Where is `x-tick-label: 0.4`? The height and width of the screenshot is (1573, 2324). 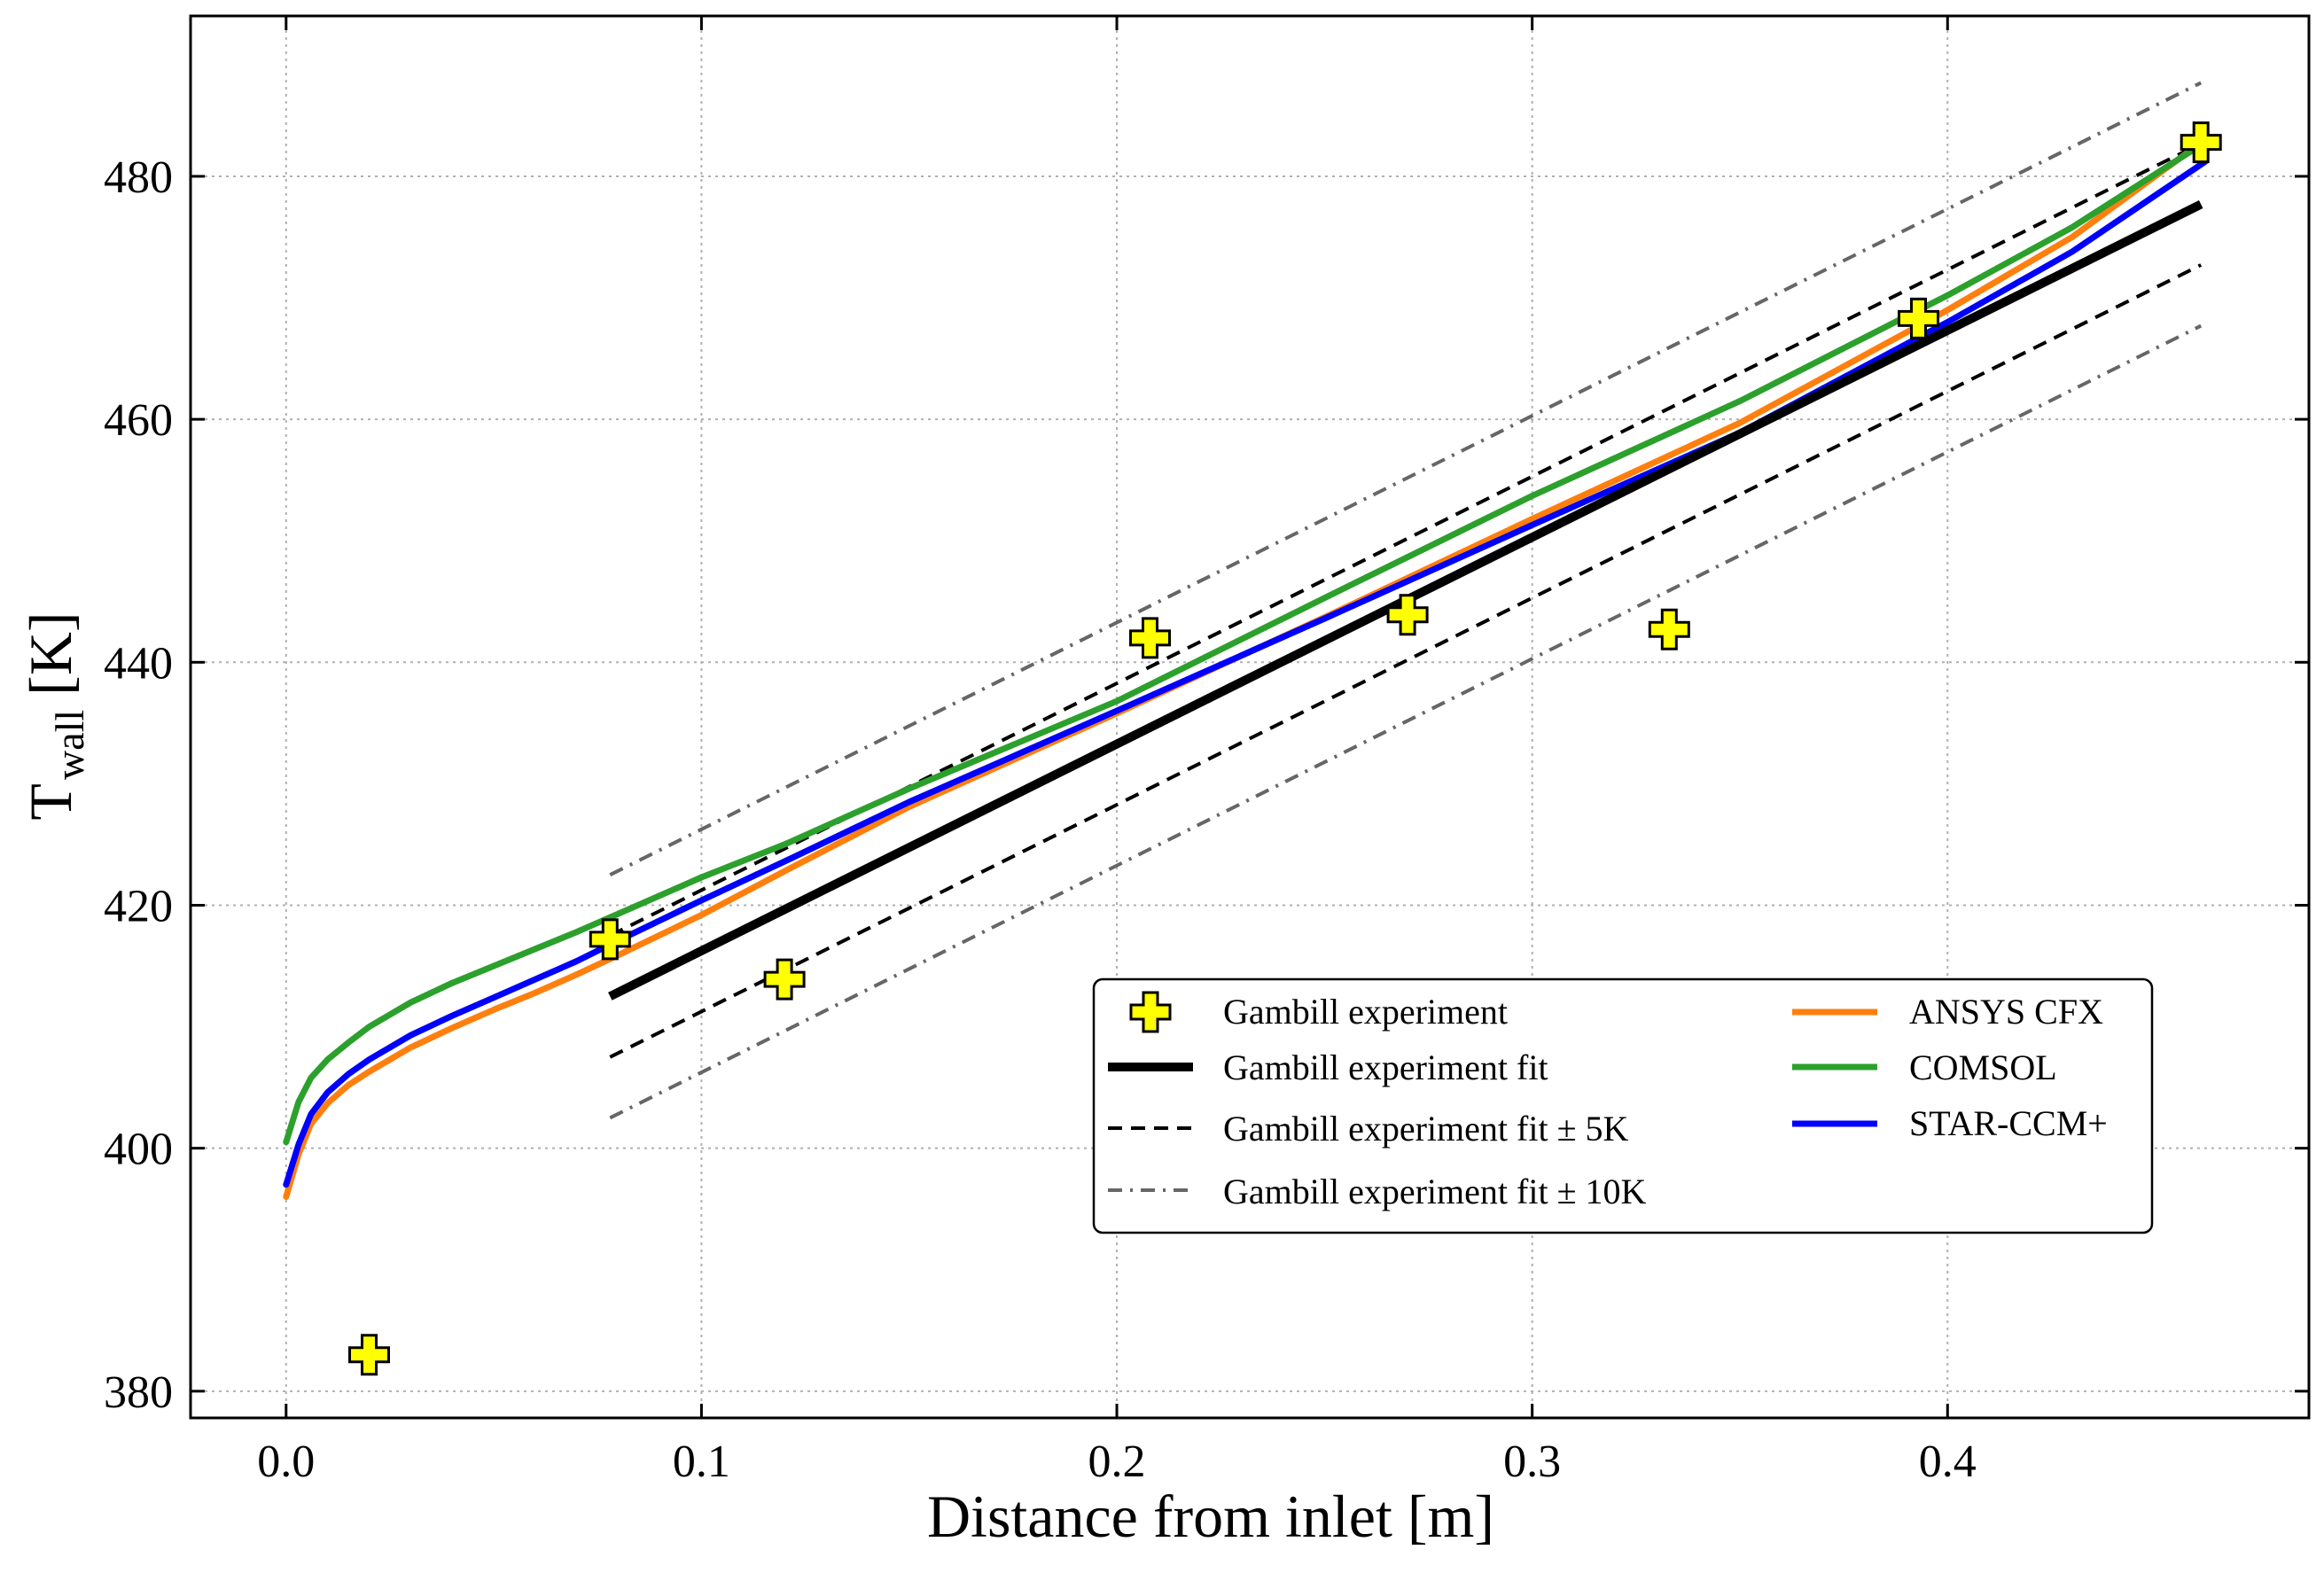 x-tick-label: 0.4 is located at coordinates (1948, 1462).